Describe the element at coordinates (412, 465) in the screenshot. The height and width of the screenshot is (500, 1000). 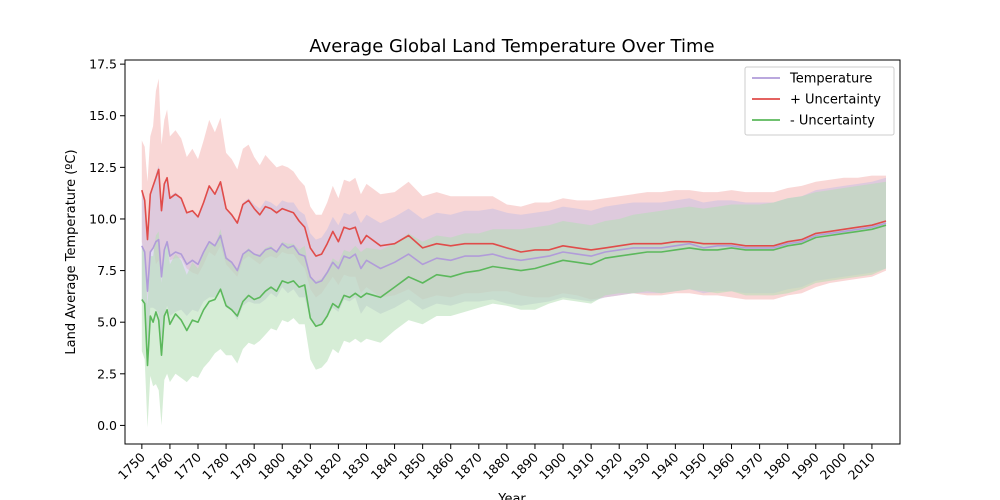
I see `x-tick-label: 1850` at that location.